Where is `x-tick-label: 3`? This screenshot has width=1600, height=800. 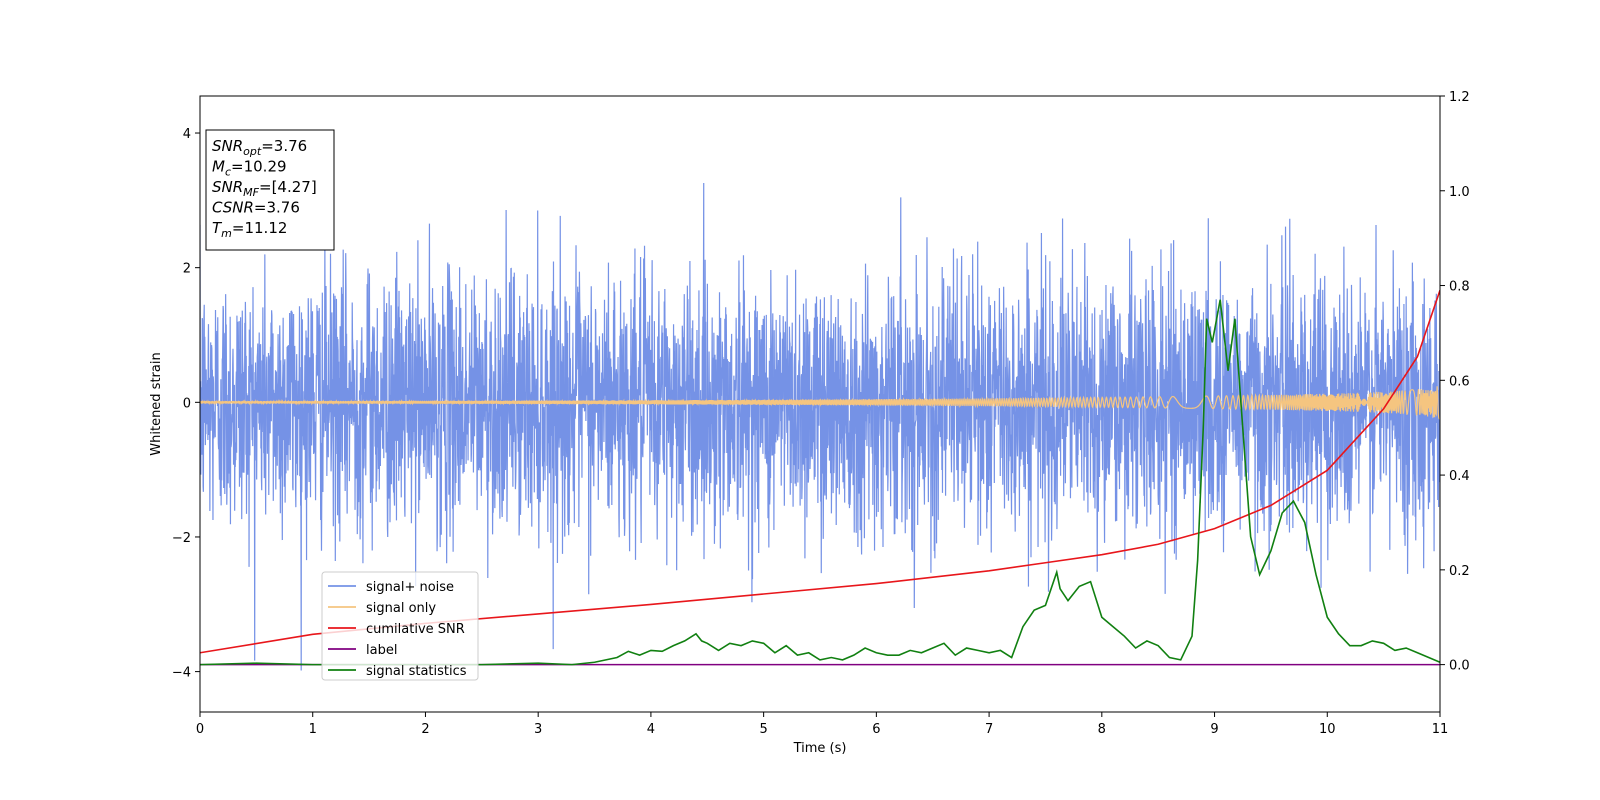 x-tick-label: 3 is located at coordinates (538, 729).